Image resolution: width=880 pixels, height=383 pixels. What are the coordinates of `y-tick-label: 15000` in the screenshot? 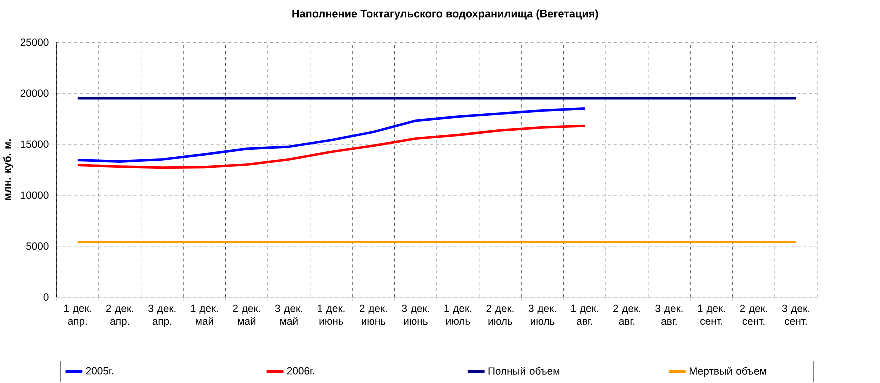 It's located at (35, 144).